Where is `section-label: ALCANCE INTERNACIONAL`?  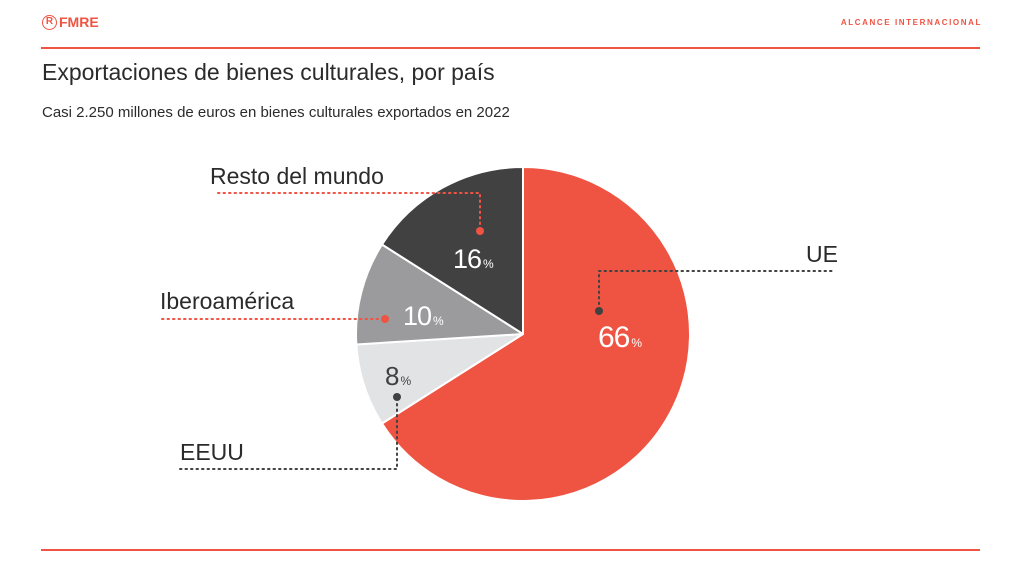
section-label: ALCANCE INTERNACIONAL is located at coordinates (911, 22).